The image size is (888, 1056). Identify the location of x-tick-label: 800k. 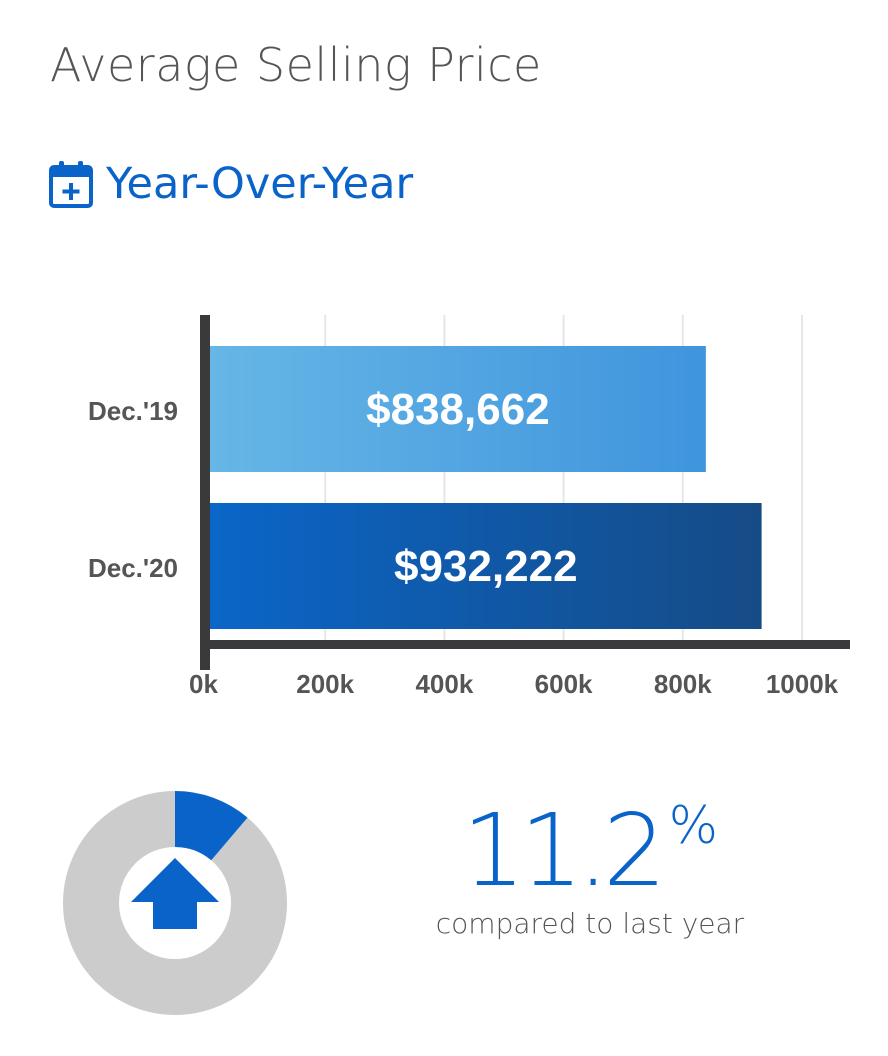
(683, 684).